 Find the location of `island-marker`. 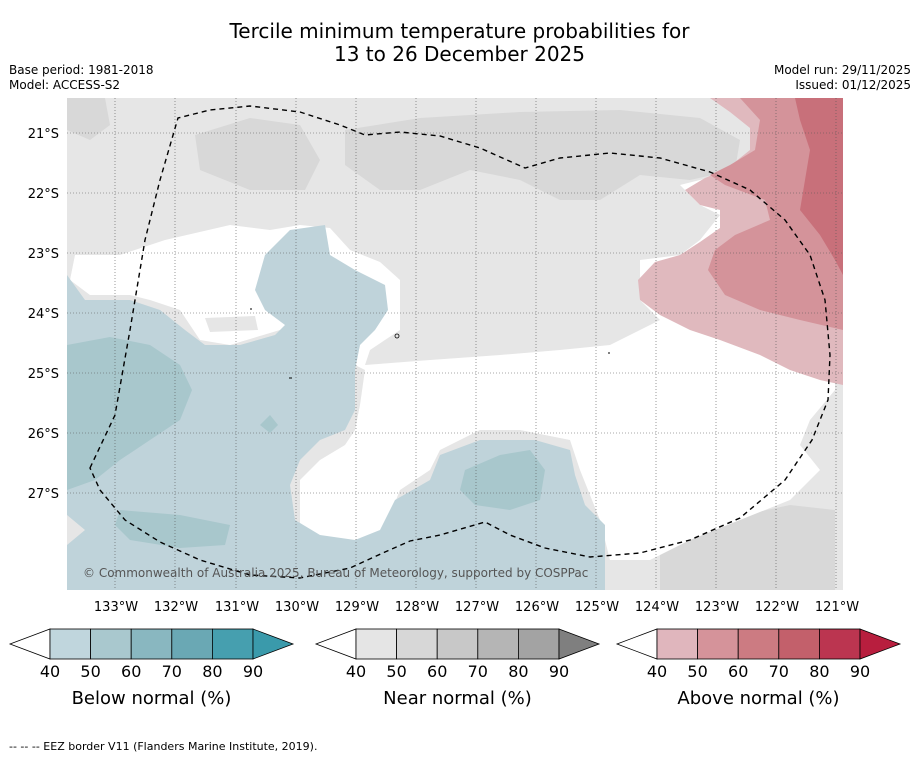

island-marker is located at coordinates (397, 336).